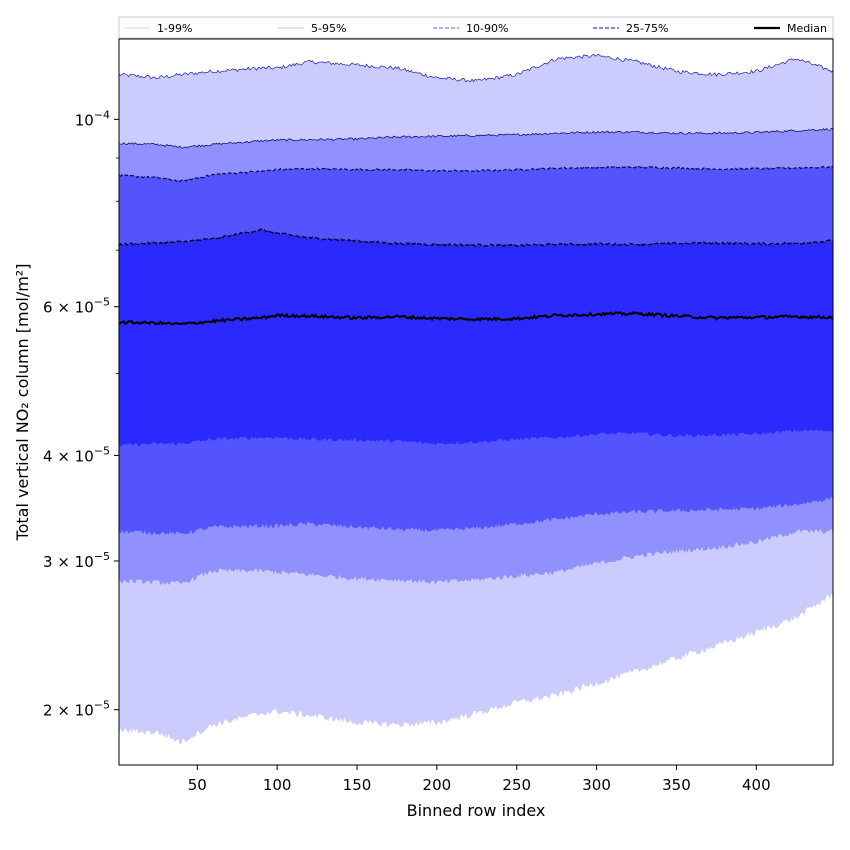 Image resolution: width=850 pixels, height=850 pixels. I want to click on x-tick-label: 400, so click(756, 785).